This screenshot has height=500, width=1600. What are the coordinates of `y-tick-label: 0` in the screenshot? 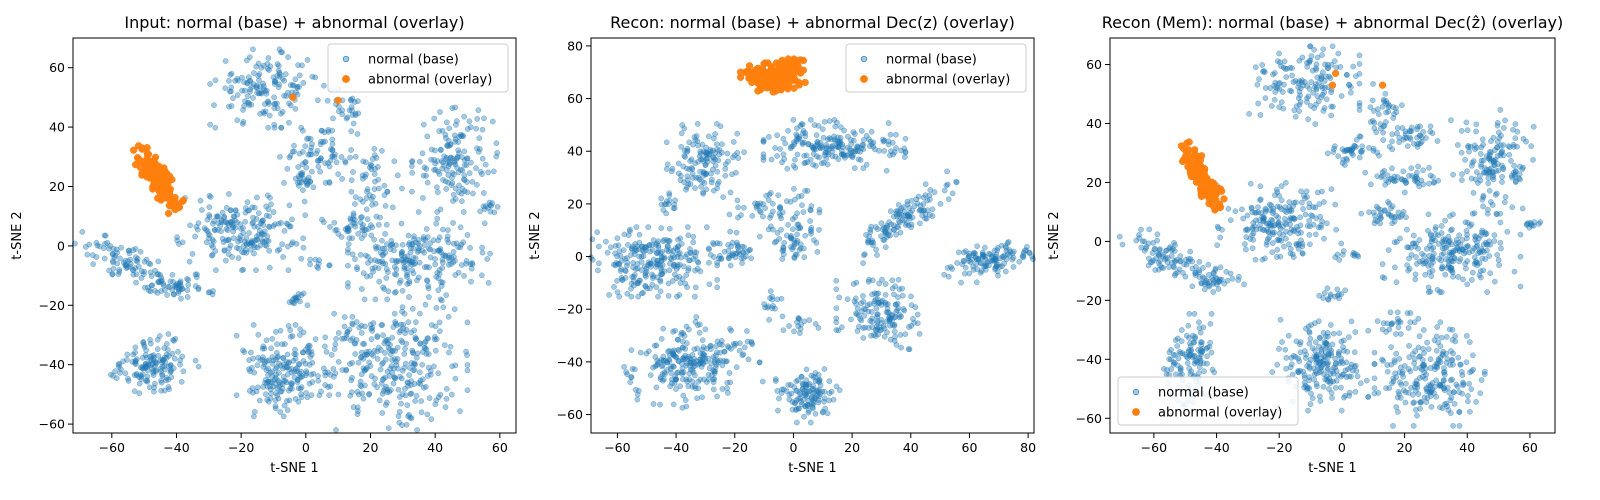 It's located at (61, 245).